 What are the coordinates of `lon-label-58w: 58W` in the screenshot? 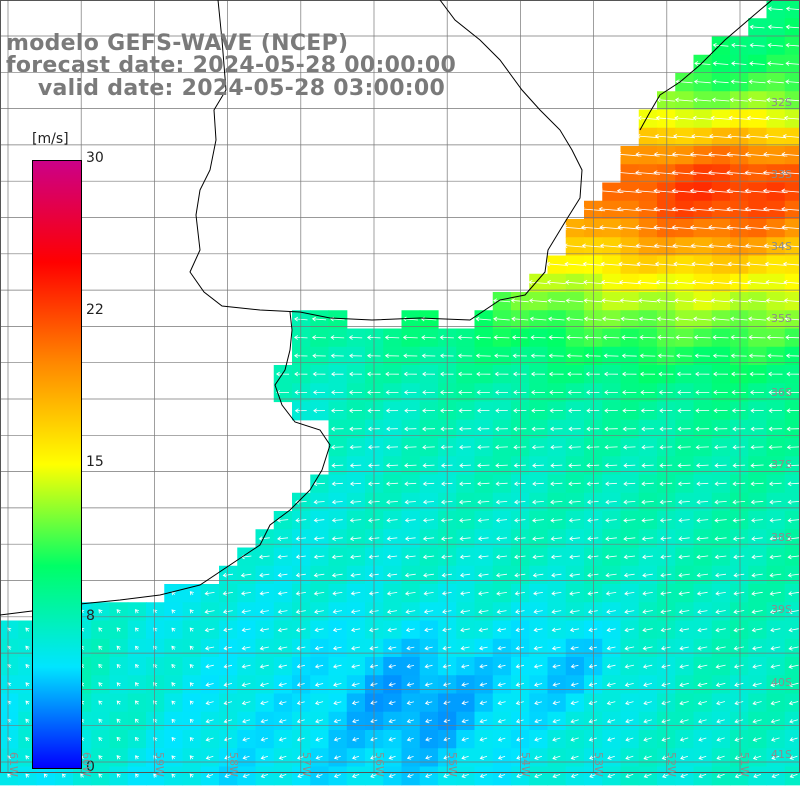 It's located at (233, 764).